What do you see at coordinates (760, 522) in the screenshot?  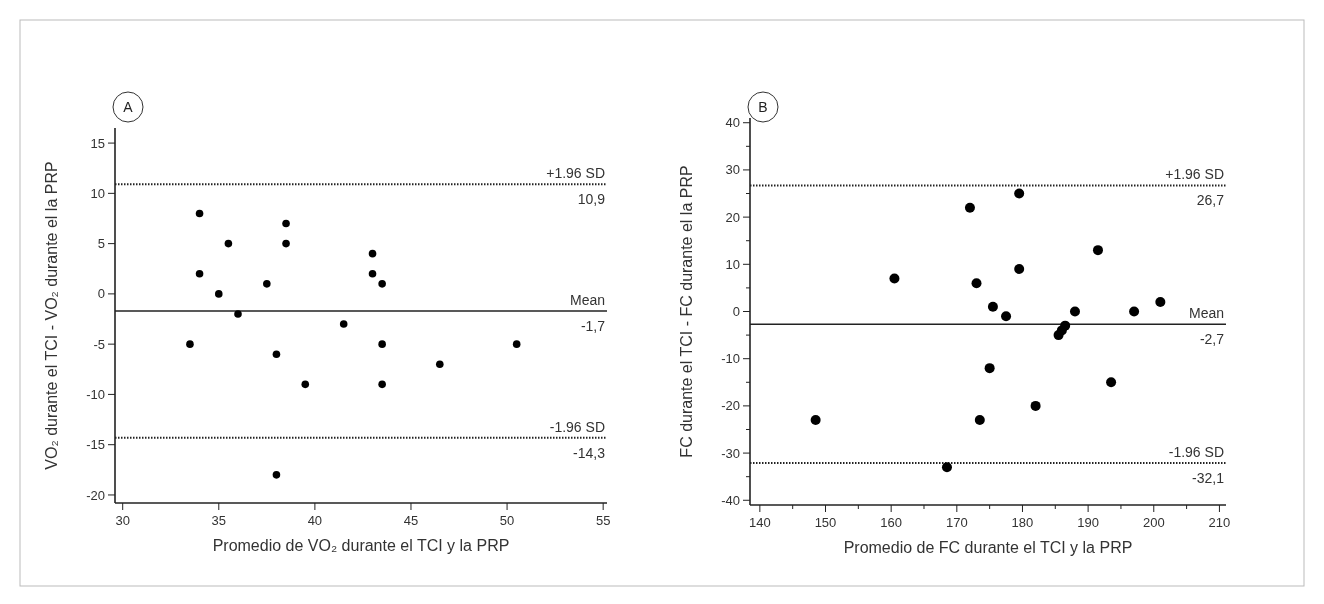 I see `x-tick-label: 140` at bounding box center [760, 522].